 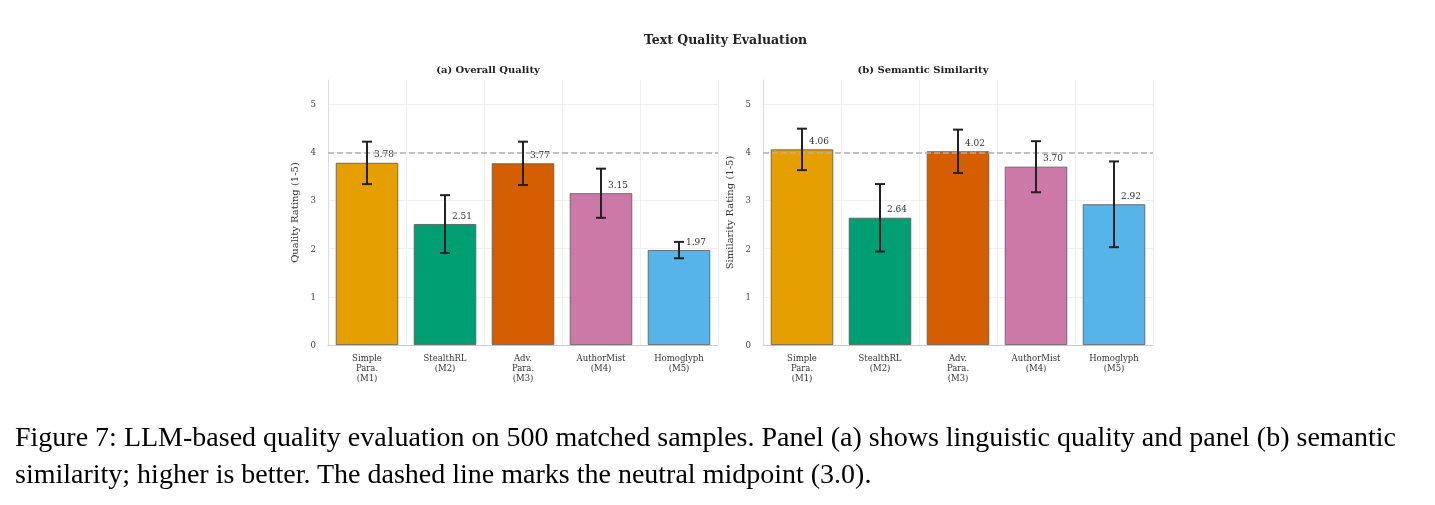 I want to click on caption: Figure 7: LLM-based quality evaluation on 500 matched samples. Panel (a) shows linguistic quality and panel (b) semantic similarity; higher is better. The dashed line marks the neutral midpoint (3.0)., so click(x=706, y=455).